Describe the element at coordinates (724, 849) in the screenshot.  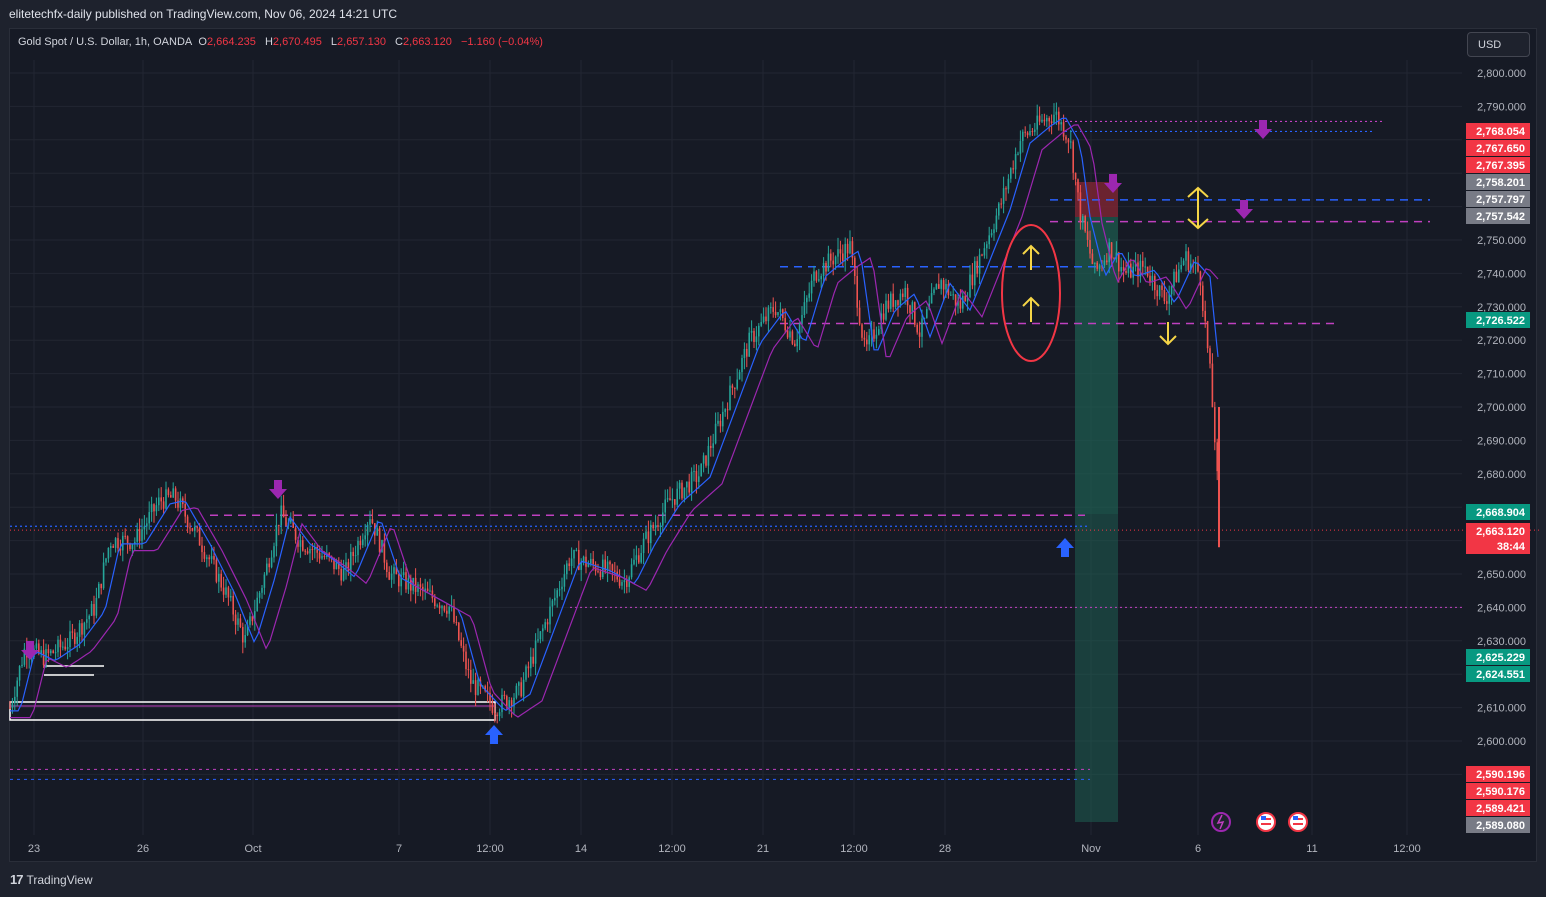
I see `x-axis: 23 26 Oct 7 12:00 14 12:00 21 12:00 28 Nov 6 11 12:00` at that location.